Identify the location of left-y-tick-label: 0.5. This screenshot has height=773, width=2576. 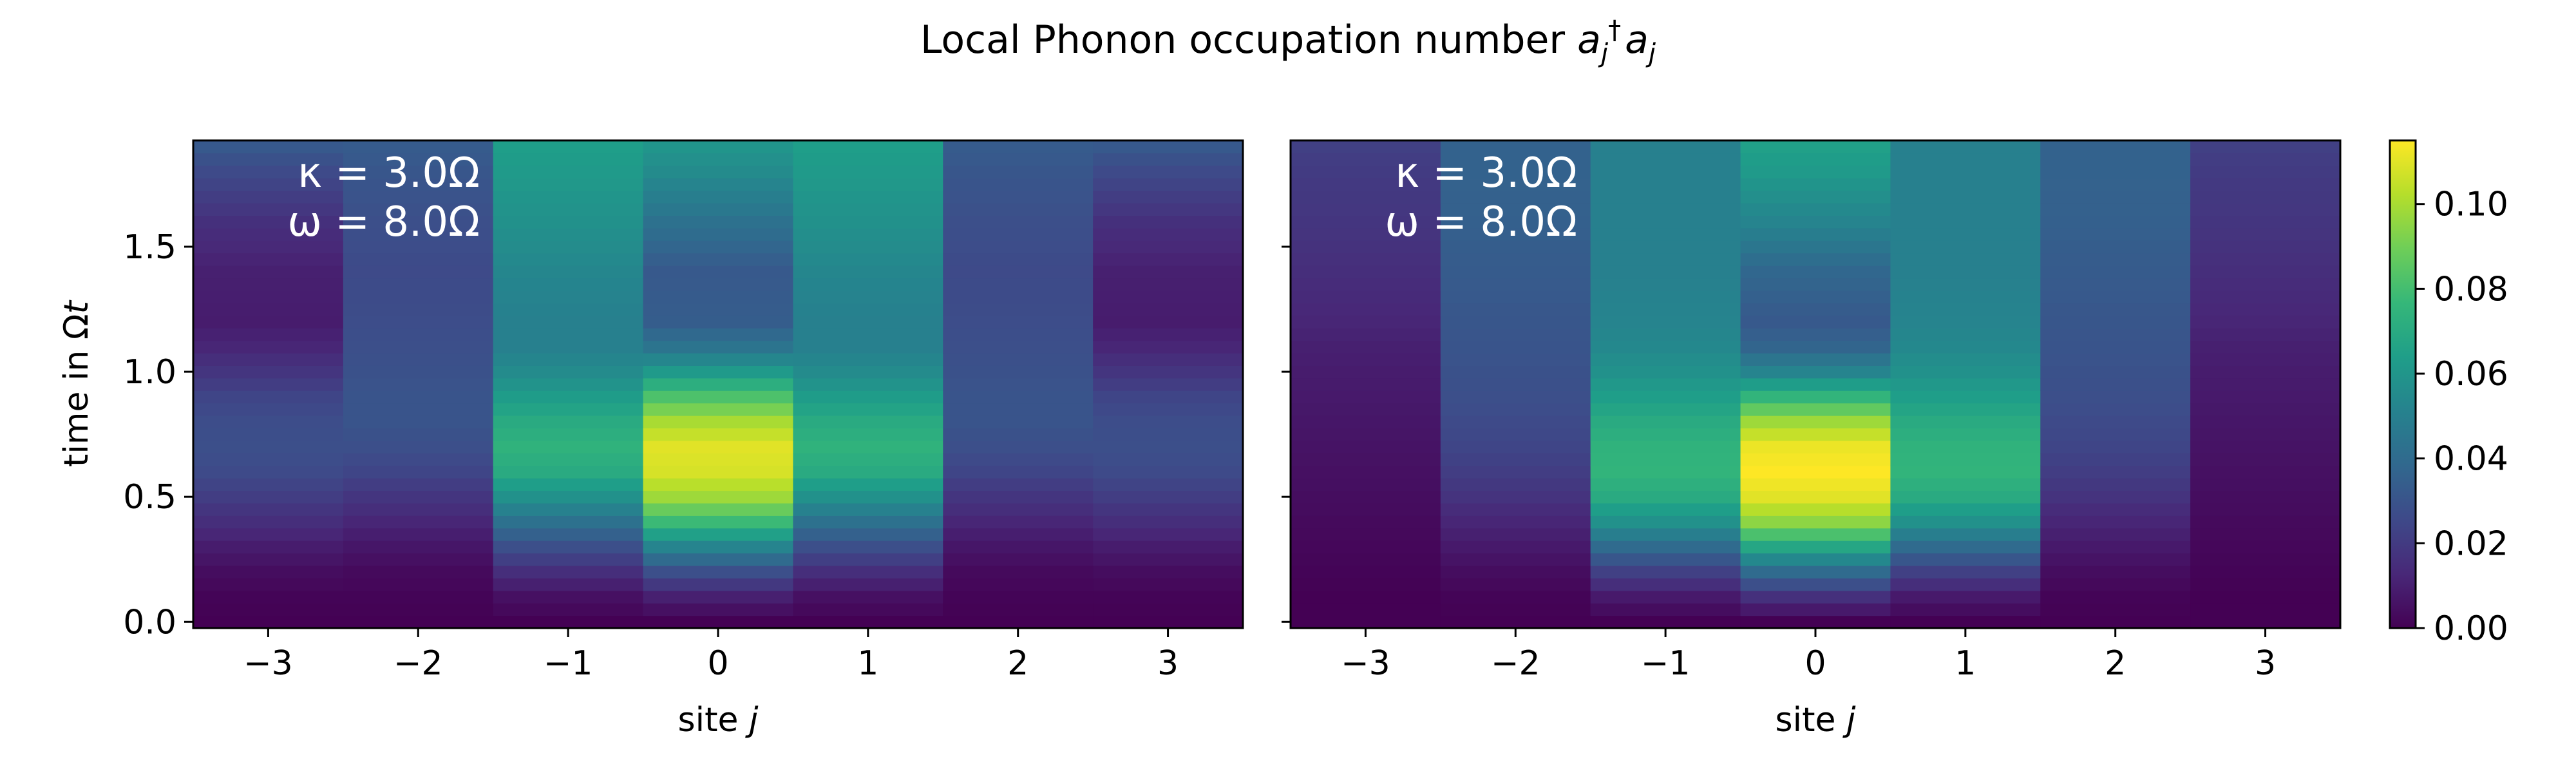
(149, 497).